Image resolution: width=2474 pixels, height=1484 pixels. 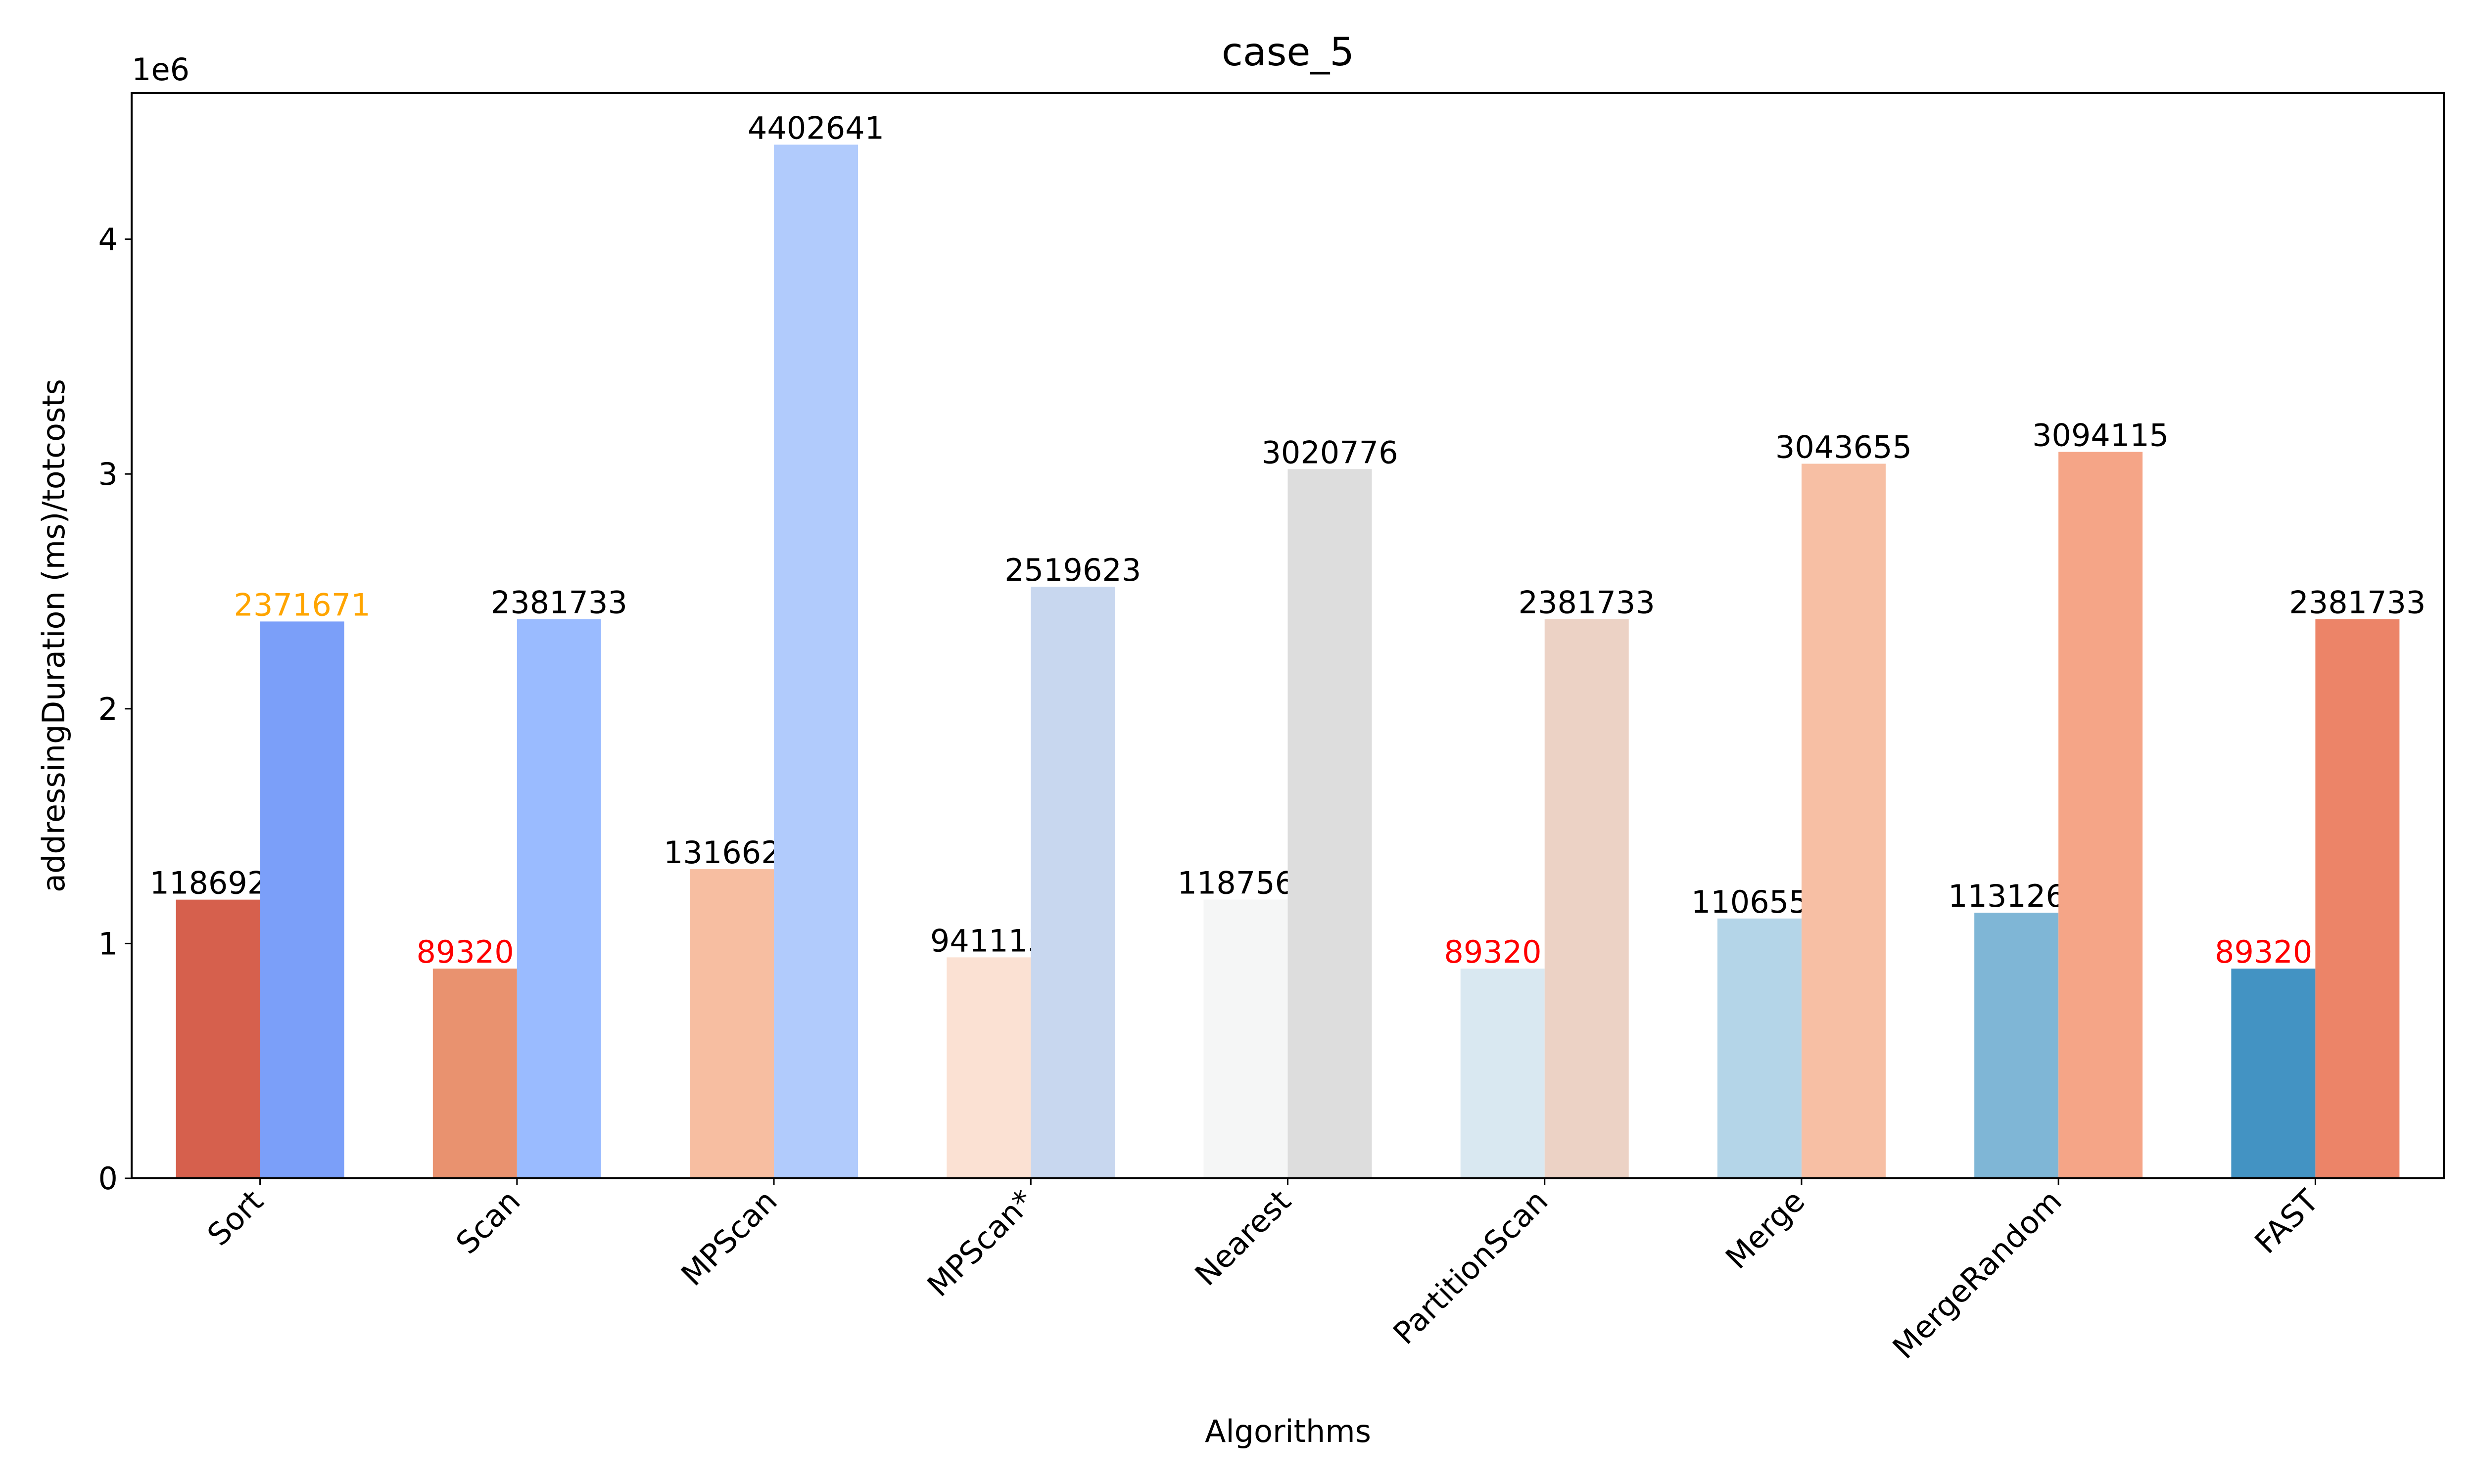 I want to click on bar-value-label: 3094115, so click(x=2100, y=435).